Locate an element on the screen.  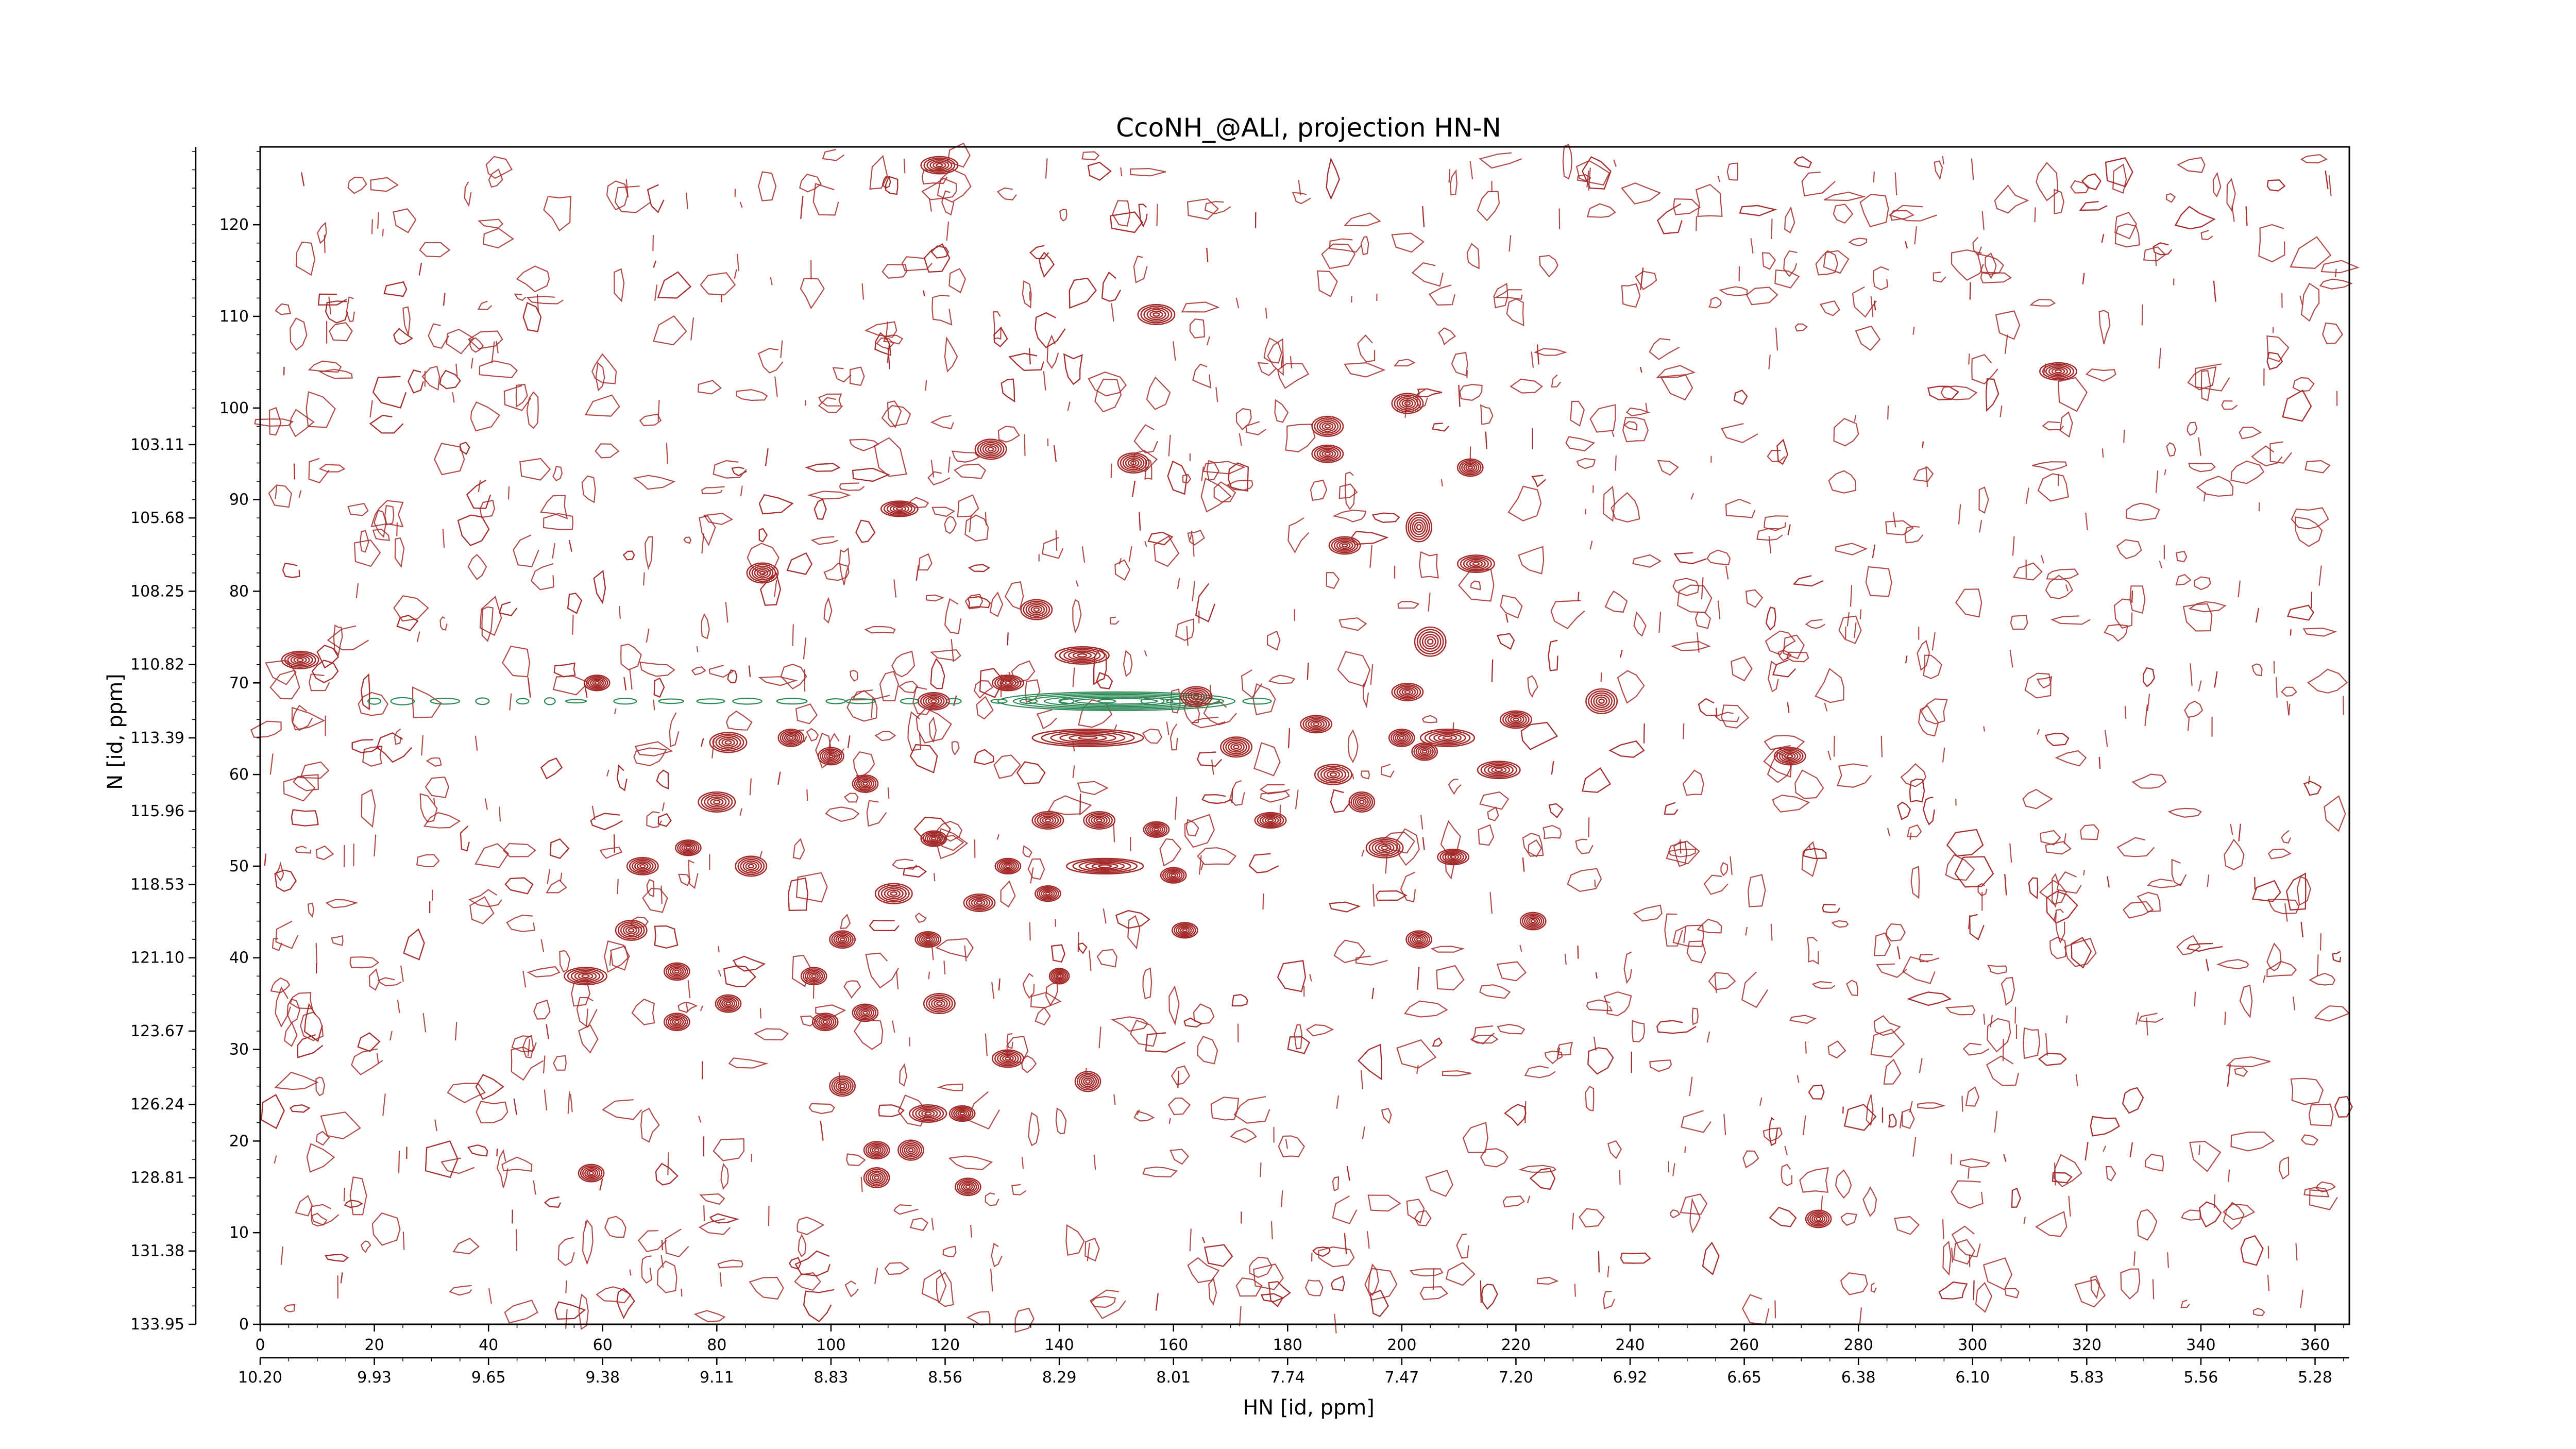
x-tick-label: 220 is located at coordinates (1516, 1345).